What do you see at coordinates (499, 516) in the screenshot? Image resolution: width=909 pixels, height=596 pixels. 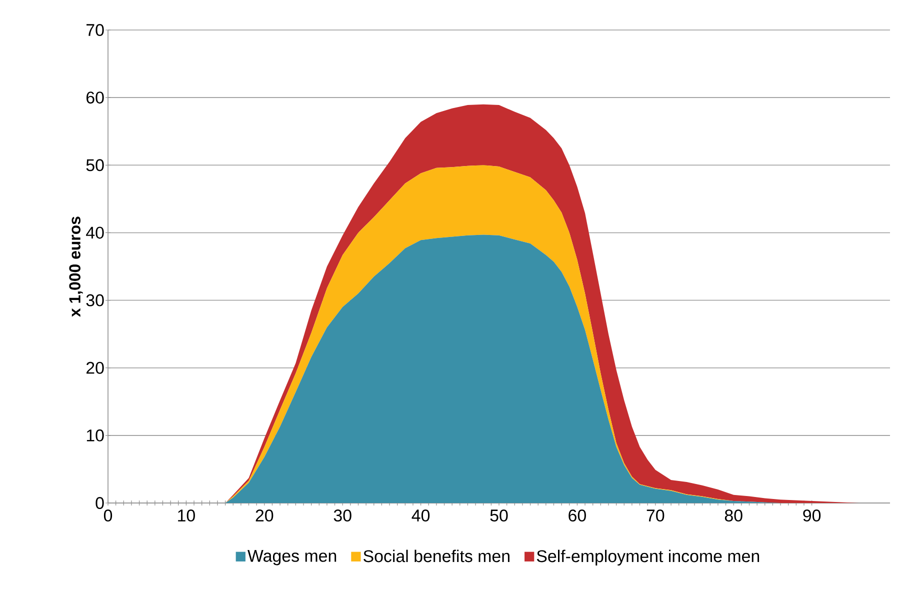 I see `x-tick-label: 50` at bounding box center [499, 516].